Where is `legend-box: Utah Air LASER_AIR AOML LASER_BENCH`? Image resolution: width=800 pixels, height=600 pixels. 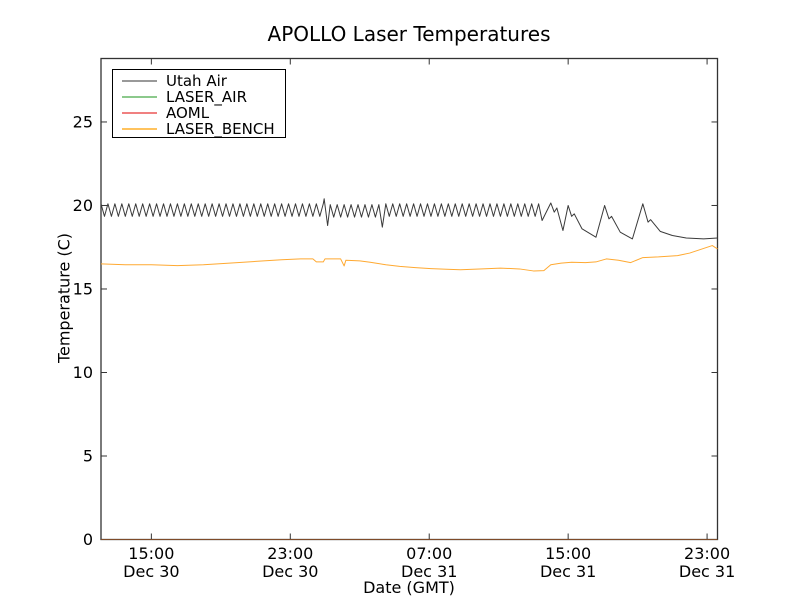 legend-box: Utah Air LASER_AIR AOML LASER_BENCH is located at coordinates (199, 103).